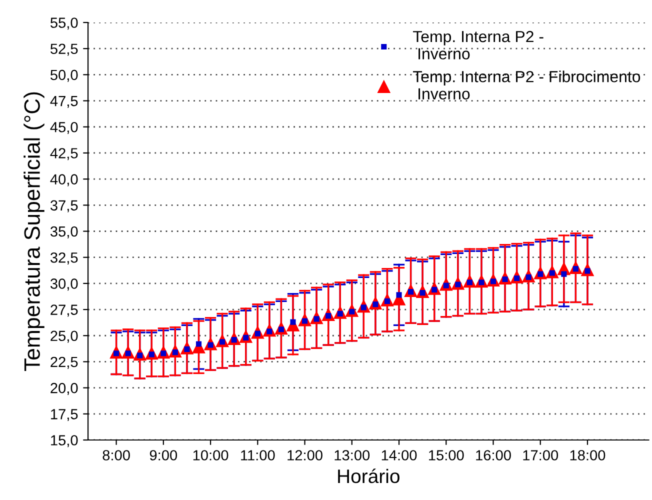 Image resolution: width=652 pixels, height=500 pixels. Describe the element at coordinates (34, 232) in the screenshot. I see `y-axis-title: Temperatura Superficial (°C)` at that location.